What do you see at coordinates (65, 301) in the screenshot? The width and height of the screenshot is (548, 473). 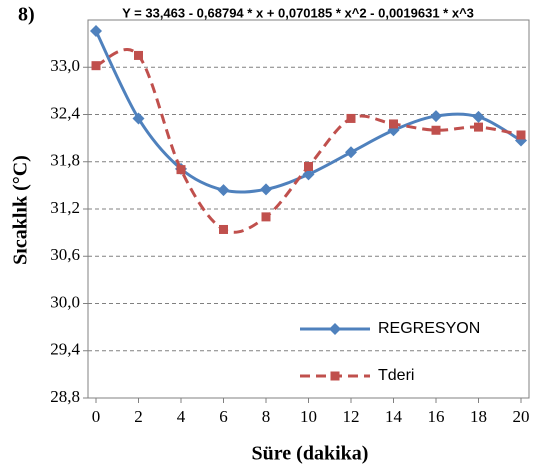 I see `y-tick-label: 30,0` at bounding box center [65, 301].